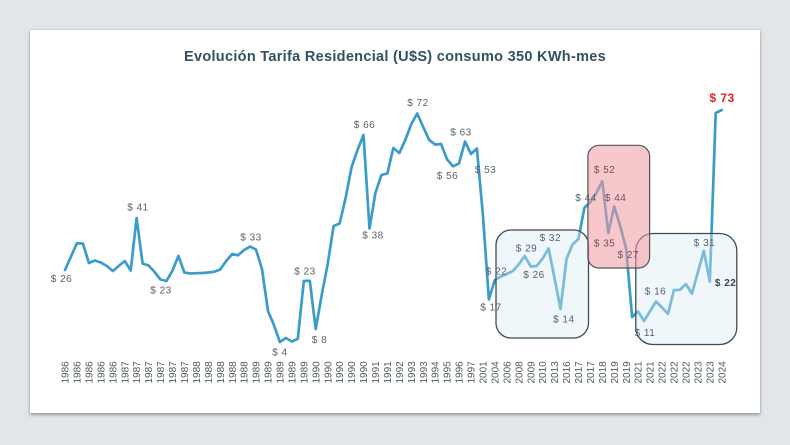 The image size is (790, 445). What do you see at coordinates (722, 372) in the screenshot?
I see `svg-text: 2024` at bounding box center [722, 372].